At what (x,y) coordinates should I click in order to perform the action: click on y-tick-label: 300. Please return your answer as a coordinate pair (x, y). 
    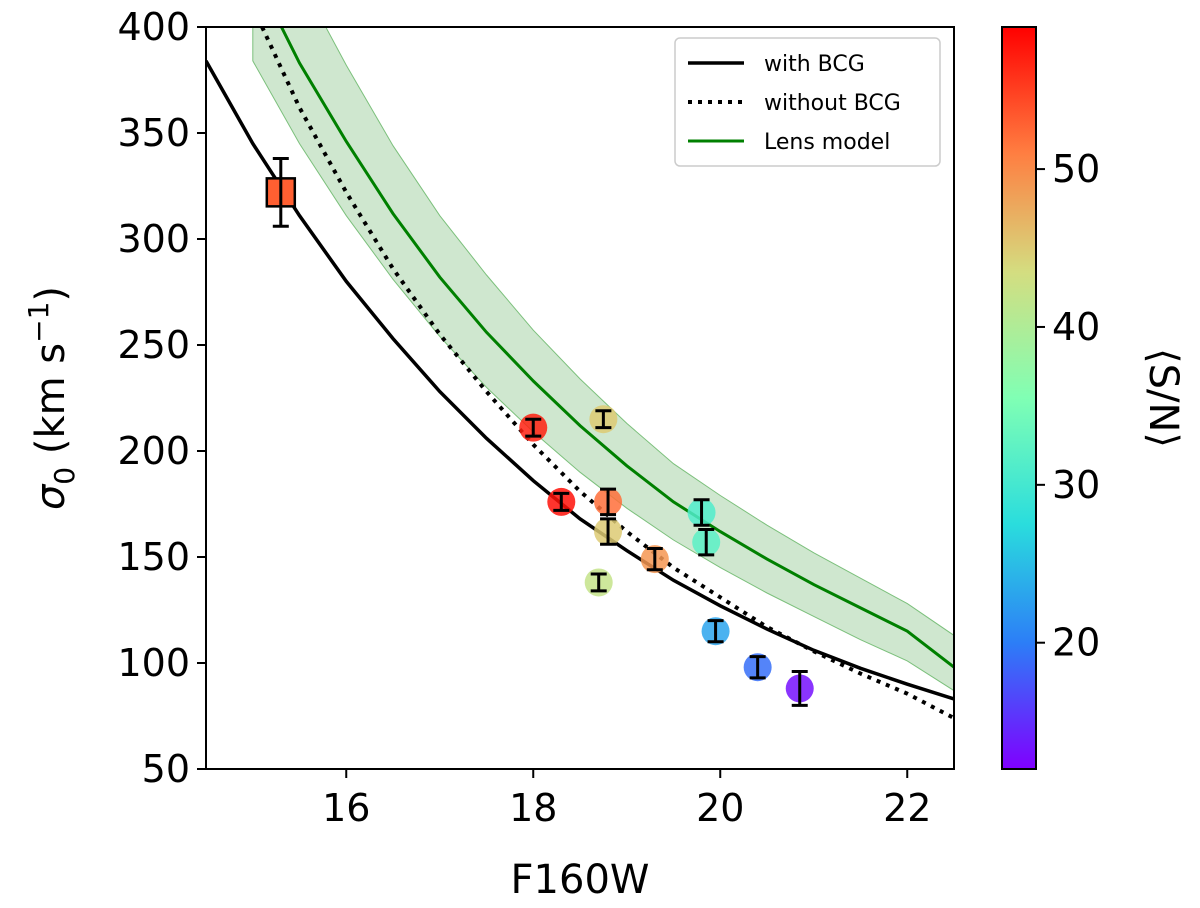
    Looking at the image, I should click on (153, 239).